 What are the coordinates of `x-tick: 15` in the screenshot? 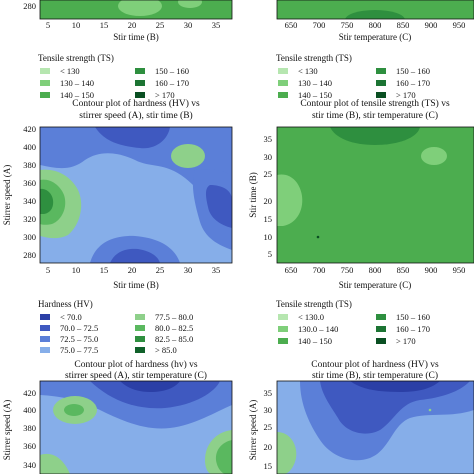 It's located at (104, 270).